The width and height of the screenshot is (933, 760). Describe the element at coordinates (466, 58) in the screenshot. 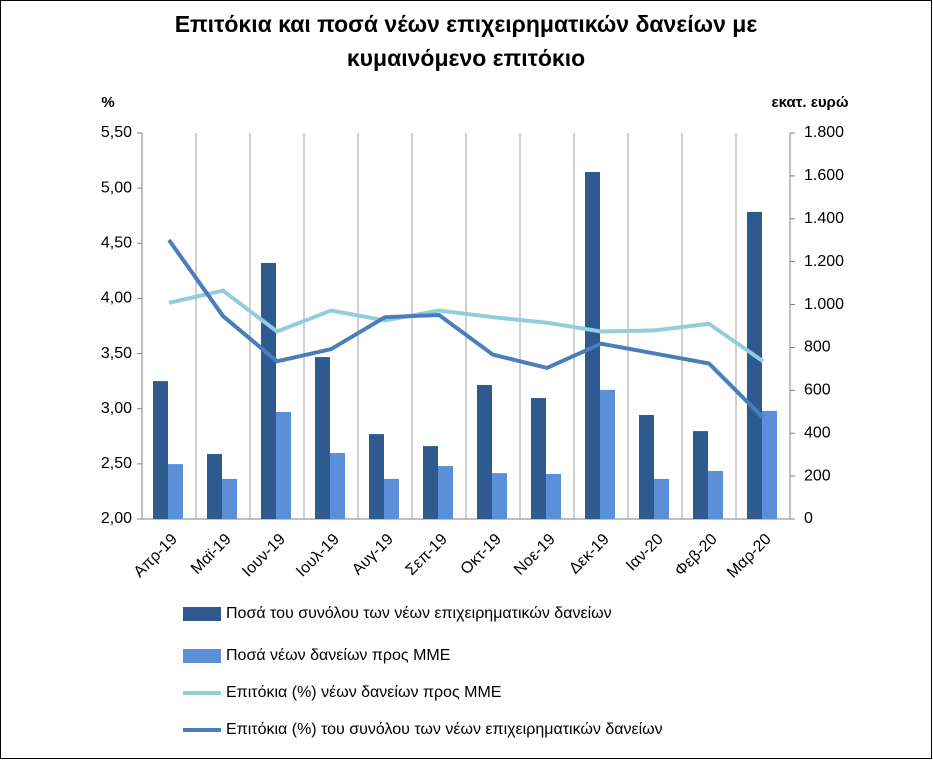

I see `chart-title: κυμαινόμενο επιτόκιο` at that location.